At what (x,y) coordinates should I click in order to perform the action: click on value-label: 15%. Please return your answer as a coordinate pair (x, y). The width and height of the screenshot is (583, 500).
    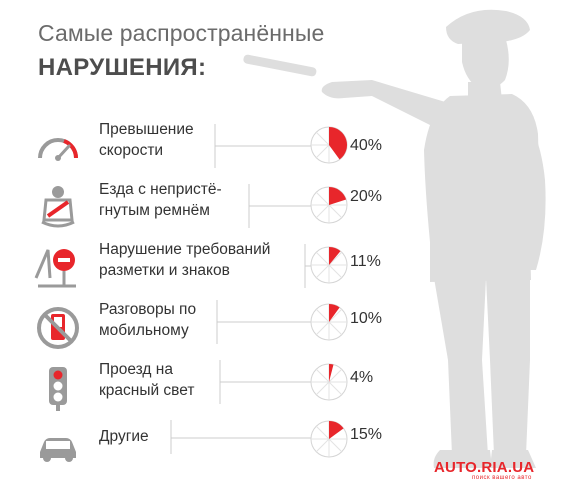
    Looking at the image, I should click on (366, 434).